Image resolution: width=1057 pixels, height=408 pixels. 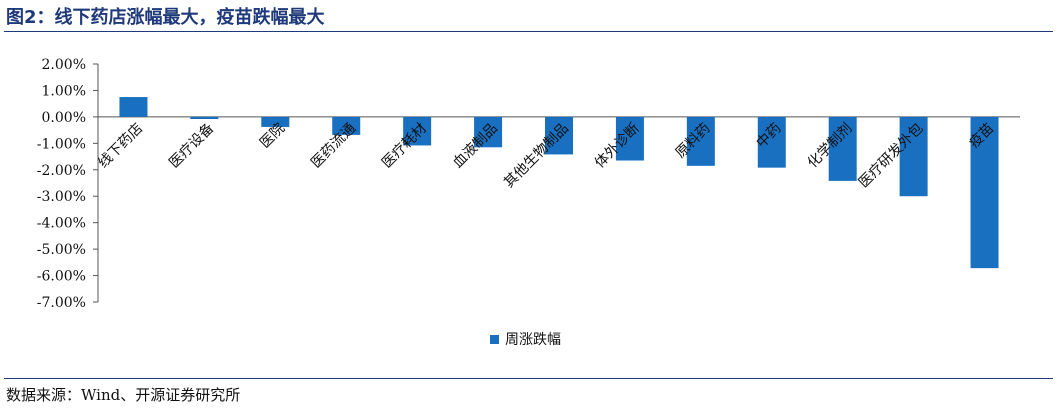 What do you see at coordinates (61, 197) in the screenshot?
I see `y-tick-label: -3.00%` at bounding box center [61, 197].